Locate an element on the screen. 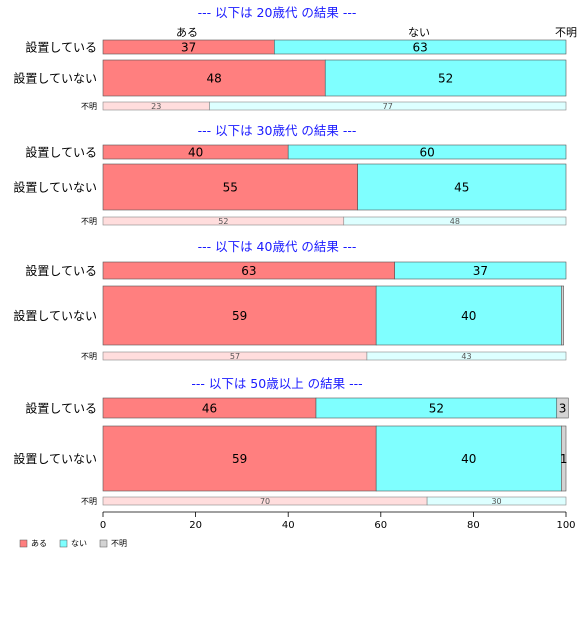  data-label: 57 is located at coordinates (235, 356).